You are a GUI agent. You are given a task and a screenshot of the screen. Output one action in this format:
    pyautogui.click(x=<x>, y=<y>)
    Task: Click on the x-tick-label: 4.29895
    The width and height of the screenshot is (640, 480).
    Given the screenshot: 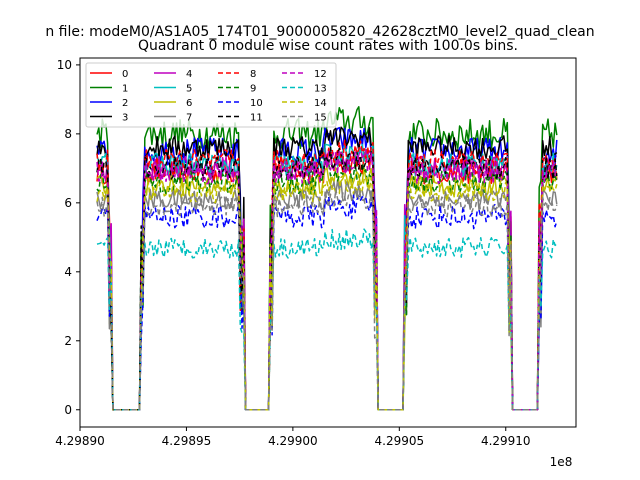 What is the action you would take?
    pyautogui.click(x=187, y=441)
    